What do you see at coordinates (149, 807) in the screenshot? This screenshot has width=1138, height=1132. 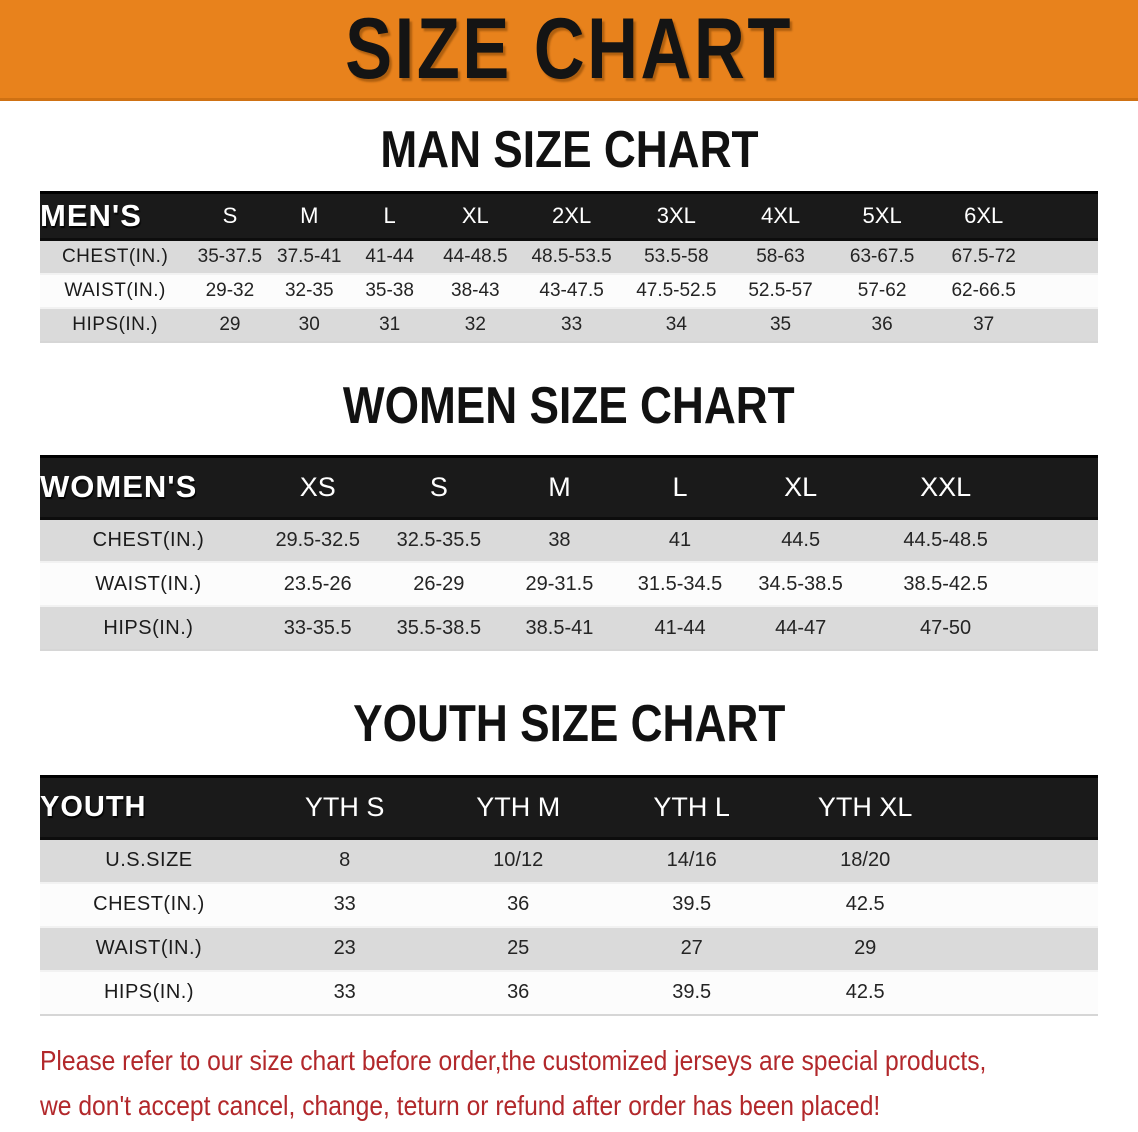 I see `group-label: YOUTH` at bounding box center [149, 807].